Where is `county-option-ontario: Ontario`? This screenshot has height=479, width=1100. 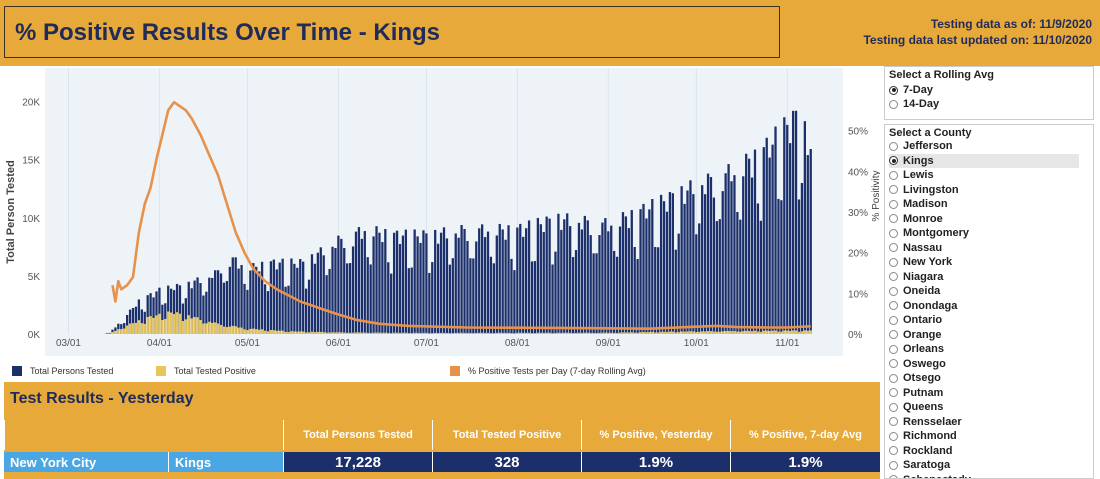
county-option-ontario: Ontario is located at coordinates (984, 320).